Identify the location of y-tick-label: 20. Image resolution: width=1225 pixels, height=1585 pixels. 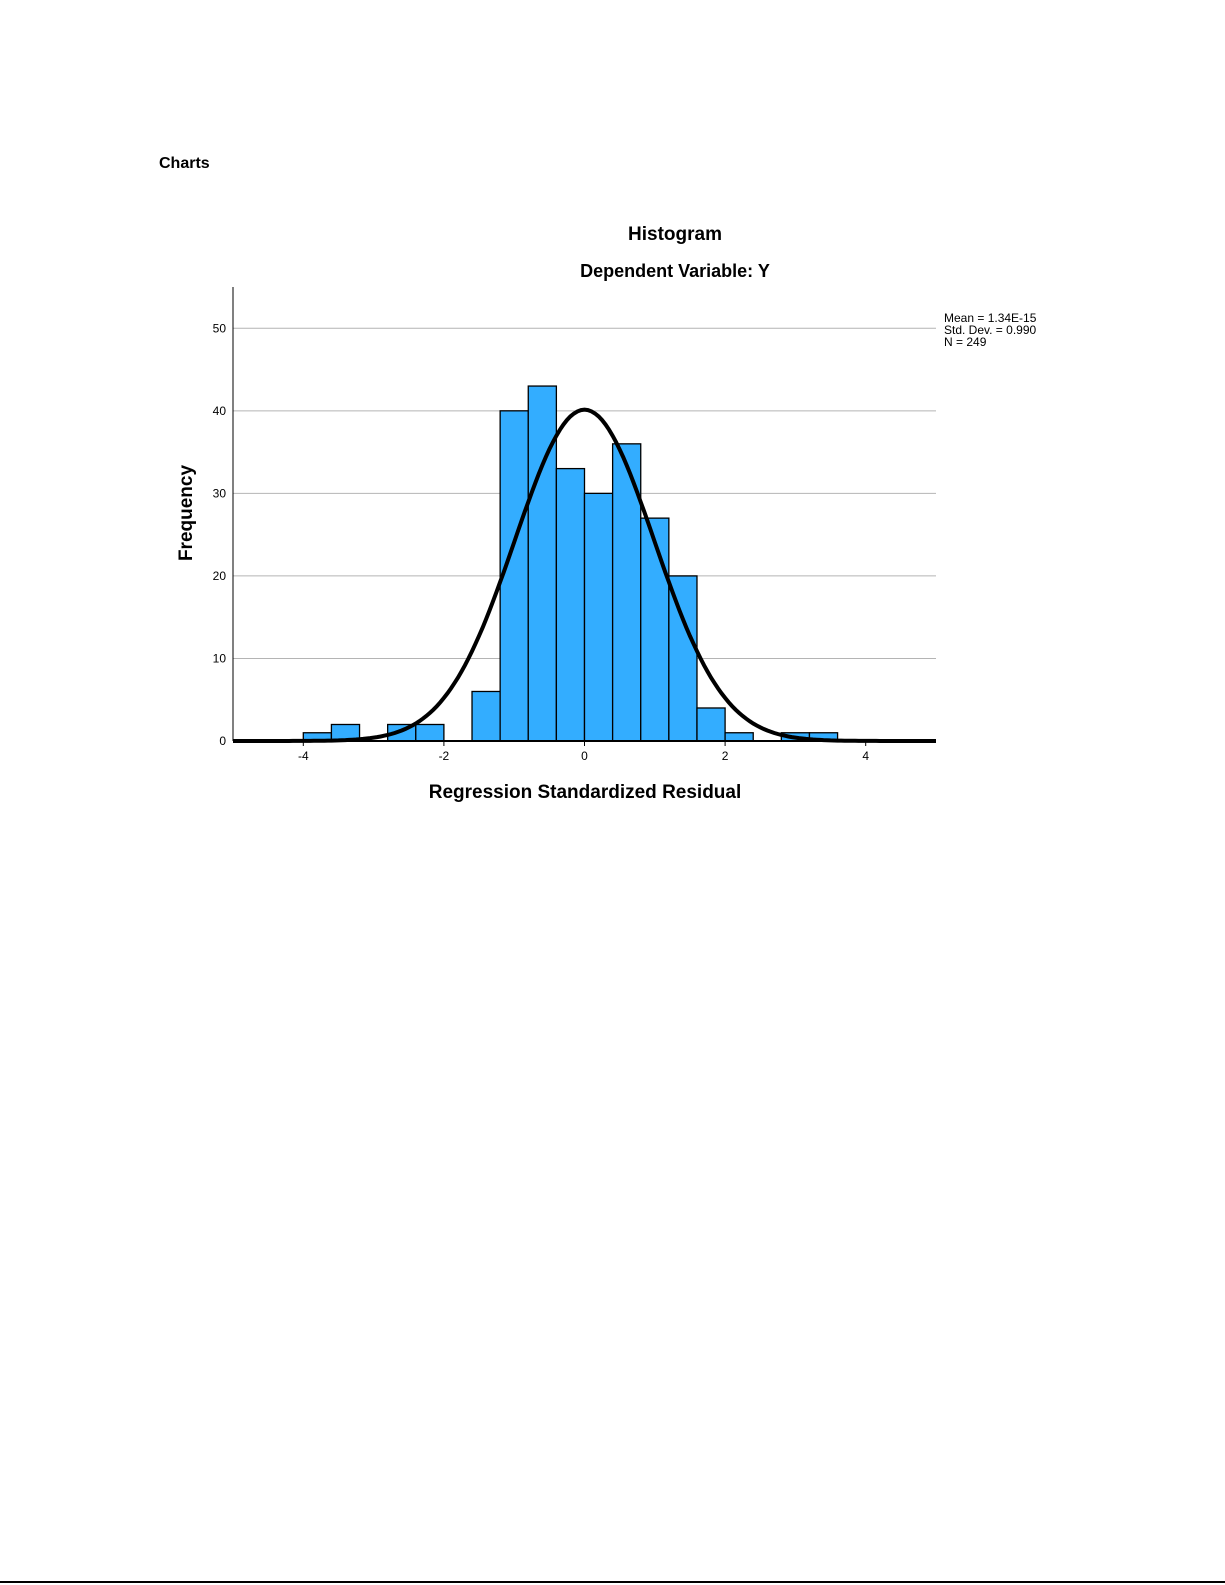
(220, 576).